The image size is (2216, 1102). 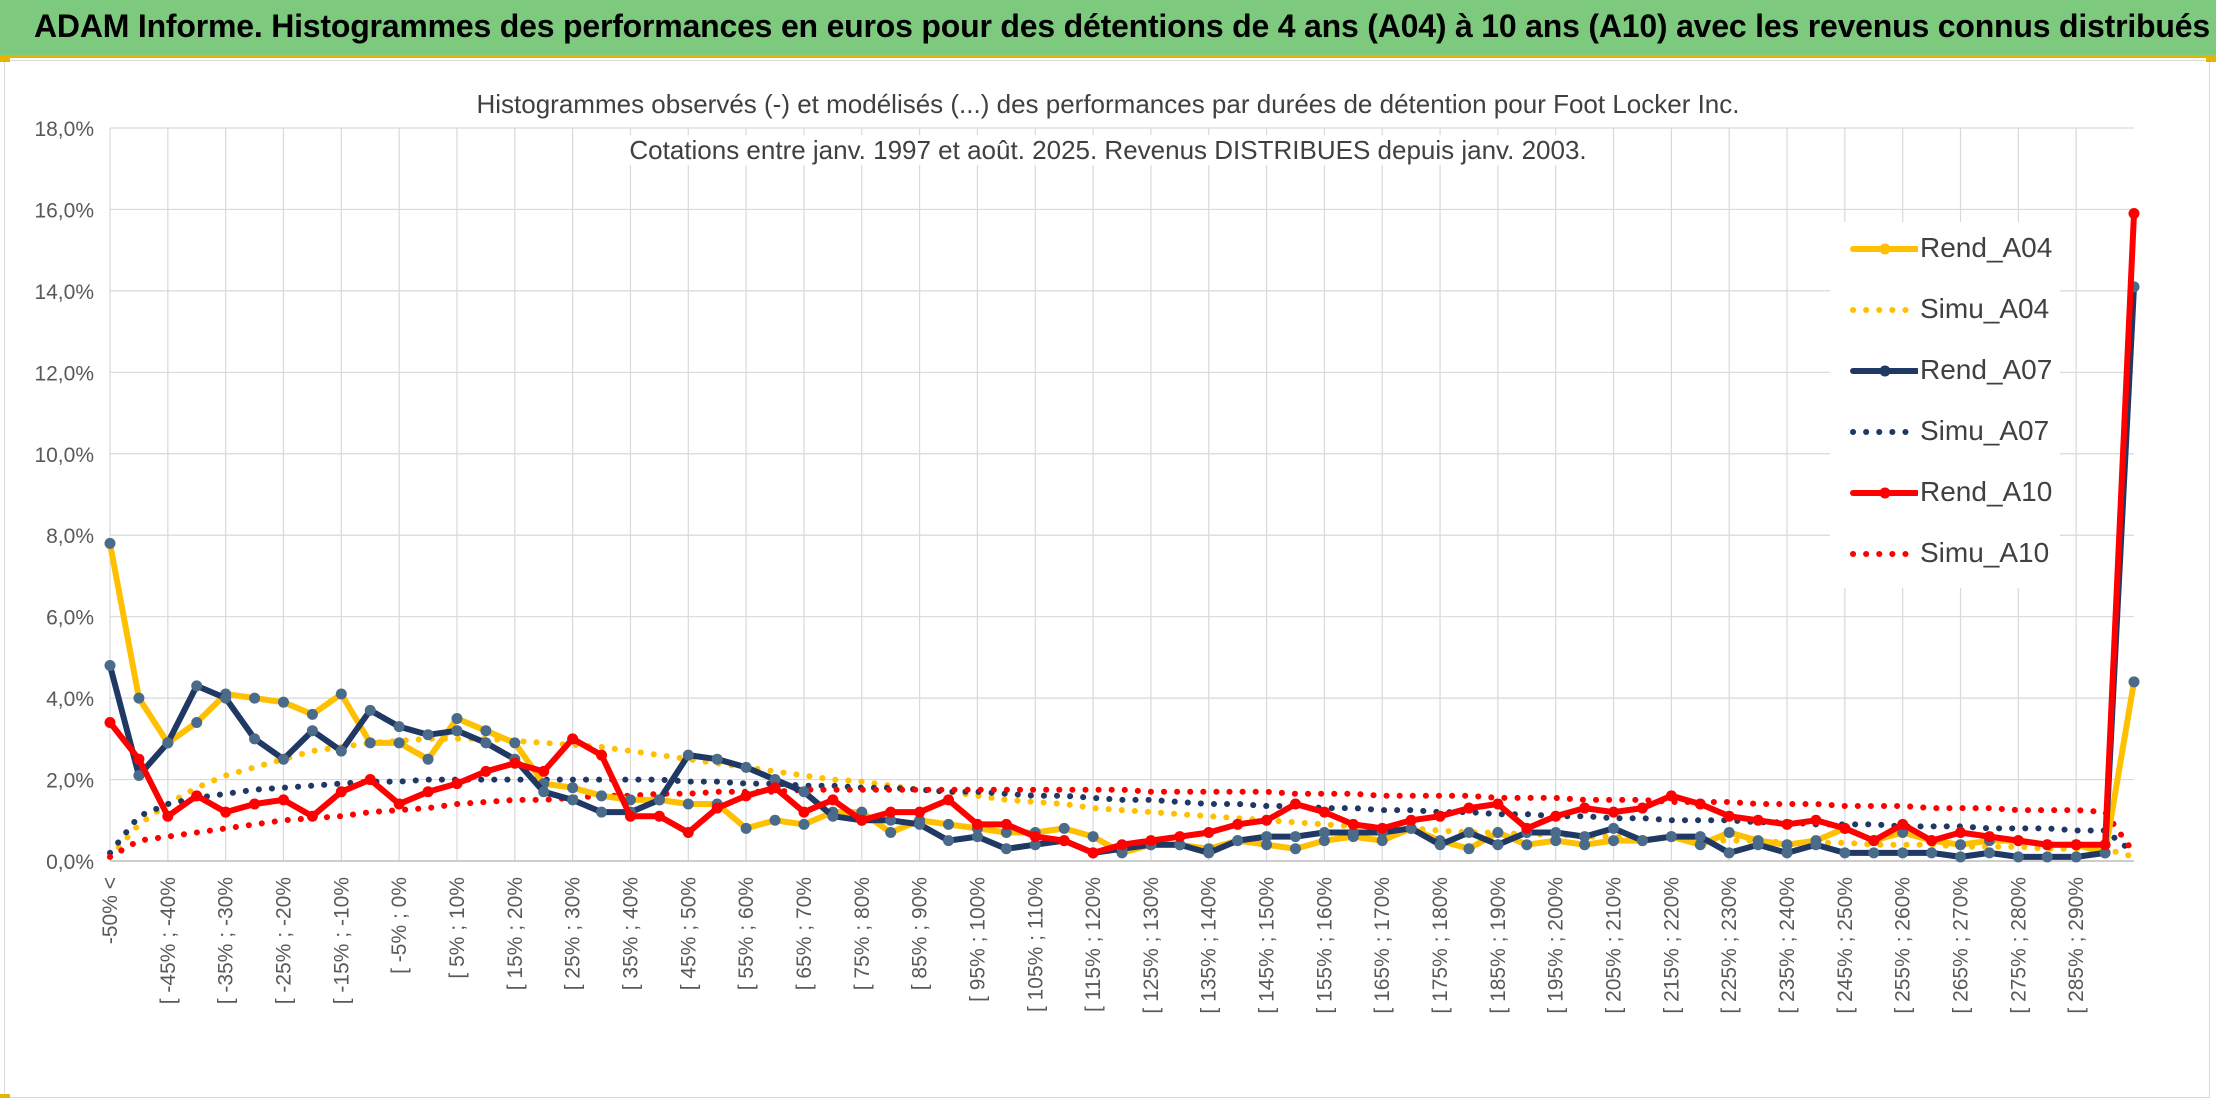 I want to click on legend-item-simu-a10: Simu_A10, so click(x=1945, y=557).